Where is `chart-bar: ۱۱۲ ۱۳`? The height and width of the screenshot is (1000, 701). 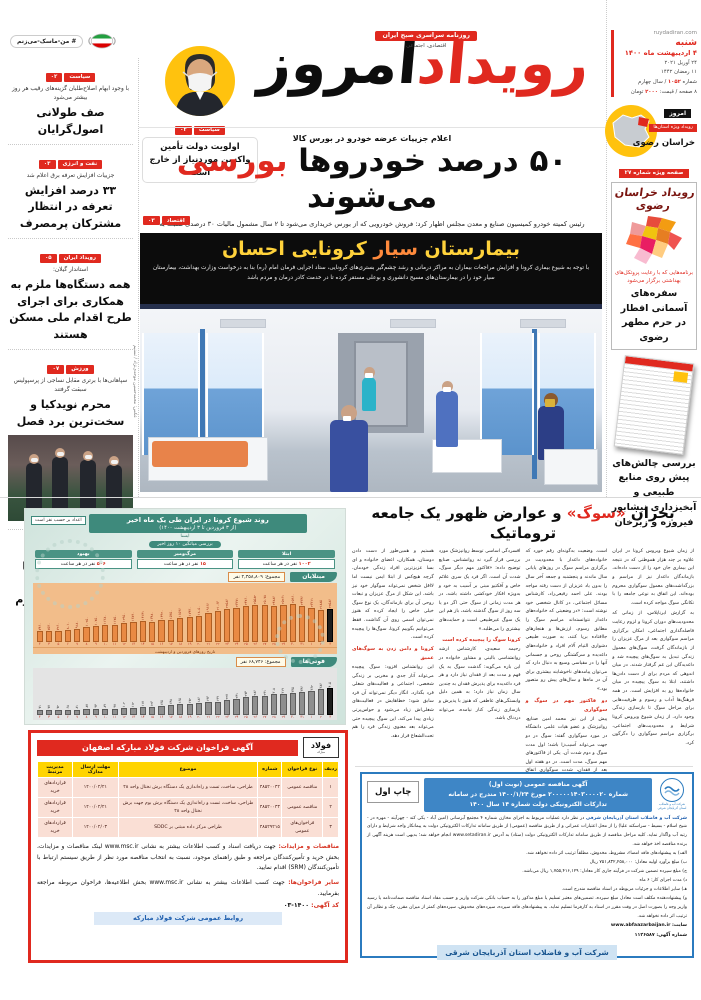 chart-bar: ۱۱۲ ۱۳ is located at coordinates (133, 710).